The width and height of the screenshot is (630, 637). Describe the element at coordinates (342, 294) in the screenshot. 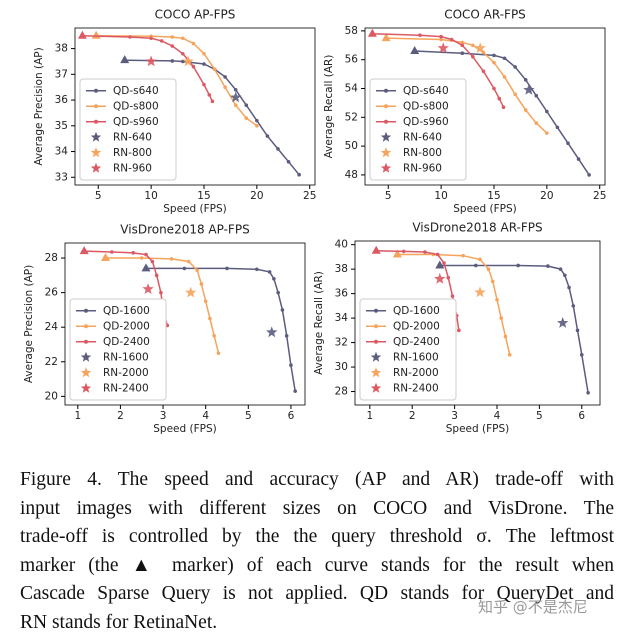

I see `y-tick-label: 36` at that location.